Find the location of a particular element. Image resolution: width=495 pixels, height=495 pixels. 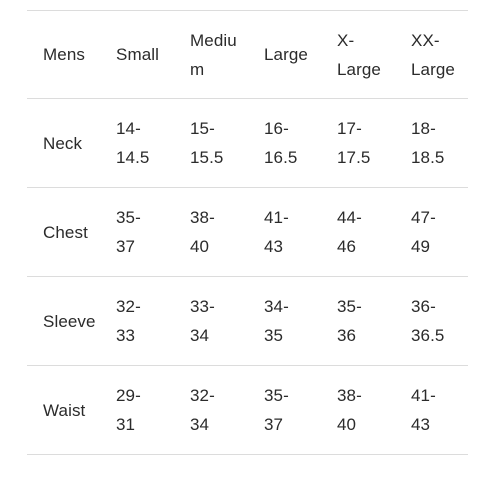

table-cell: 17- 17.5 is located at coordinates (358, 143).